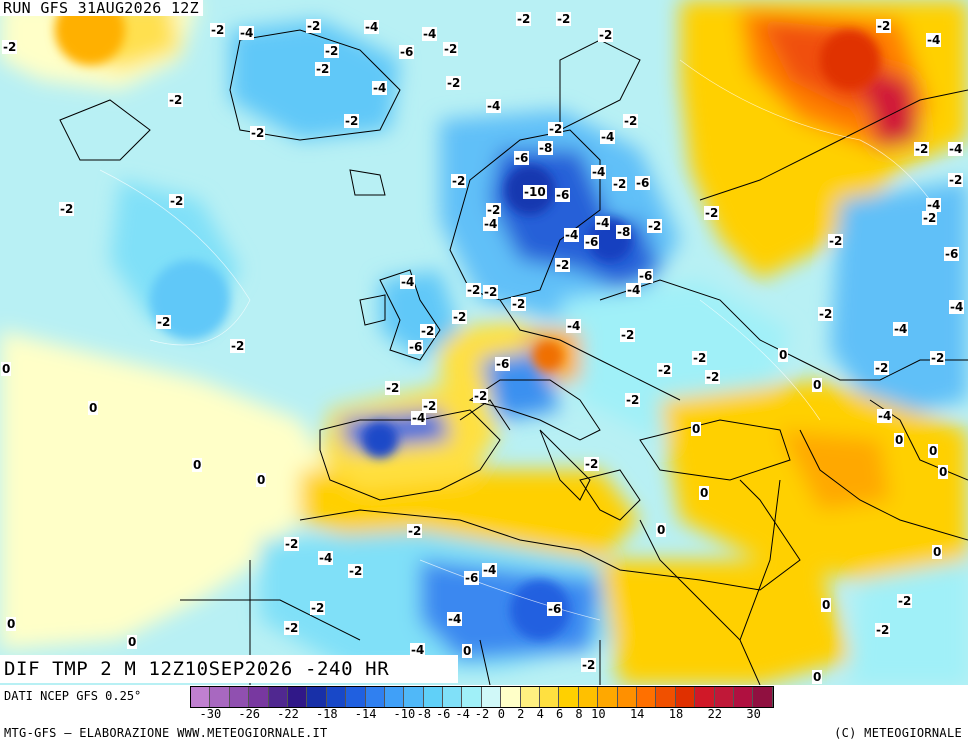  What do you see at coordinates (482, 697) in the screenshot?
I see `color-scale-bar` at bounding box center [482, 697].